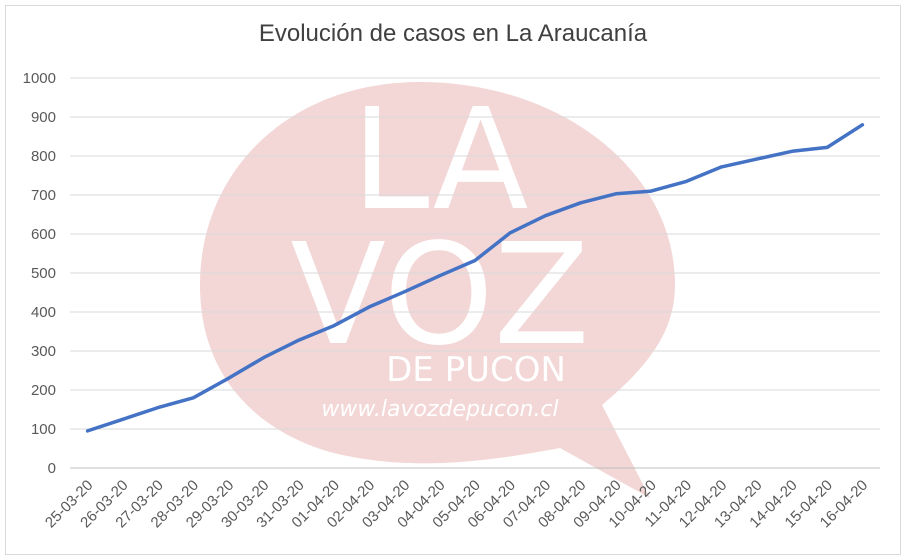  Describe the element at coordinates (43, 429) in the screenshot. I see `y-tick-label: 100` at that location.